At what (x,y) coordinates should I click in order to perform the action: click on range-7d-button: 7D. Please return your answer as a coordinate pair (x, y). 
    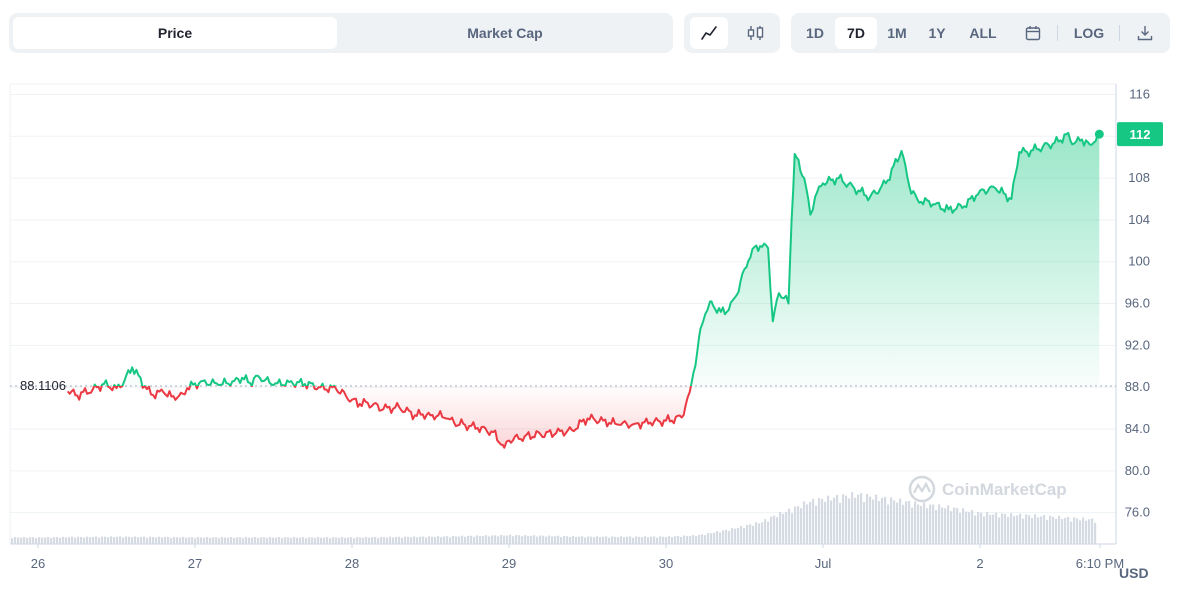
    Looking at the image, I should click on (856, 33).